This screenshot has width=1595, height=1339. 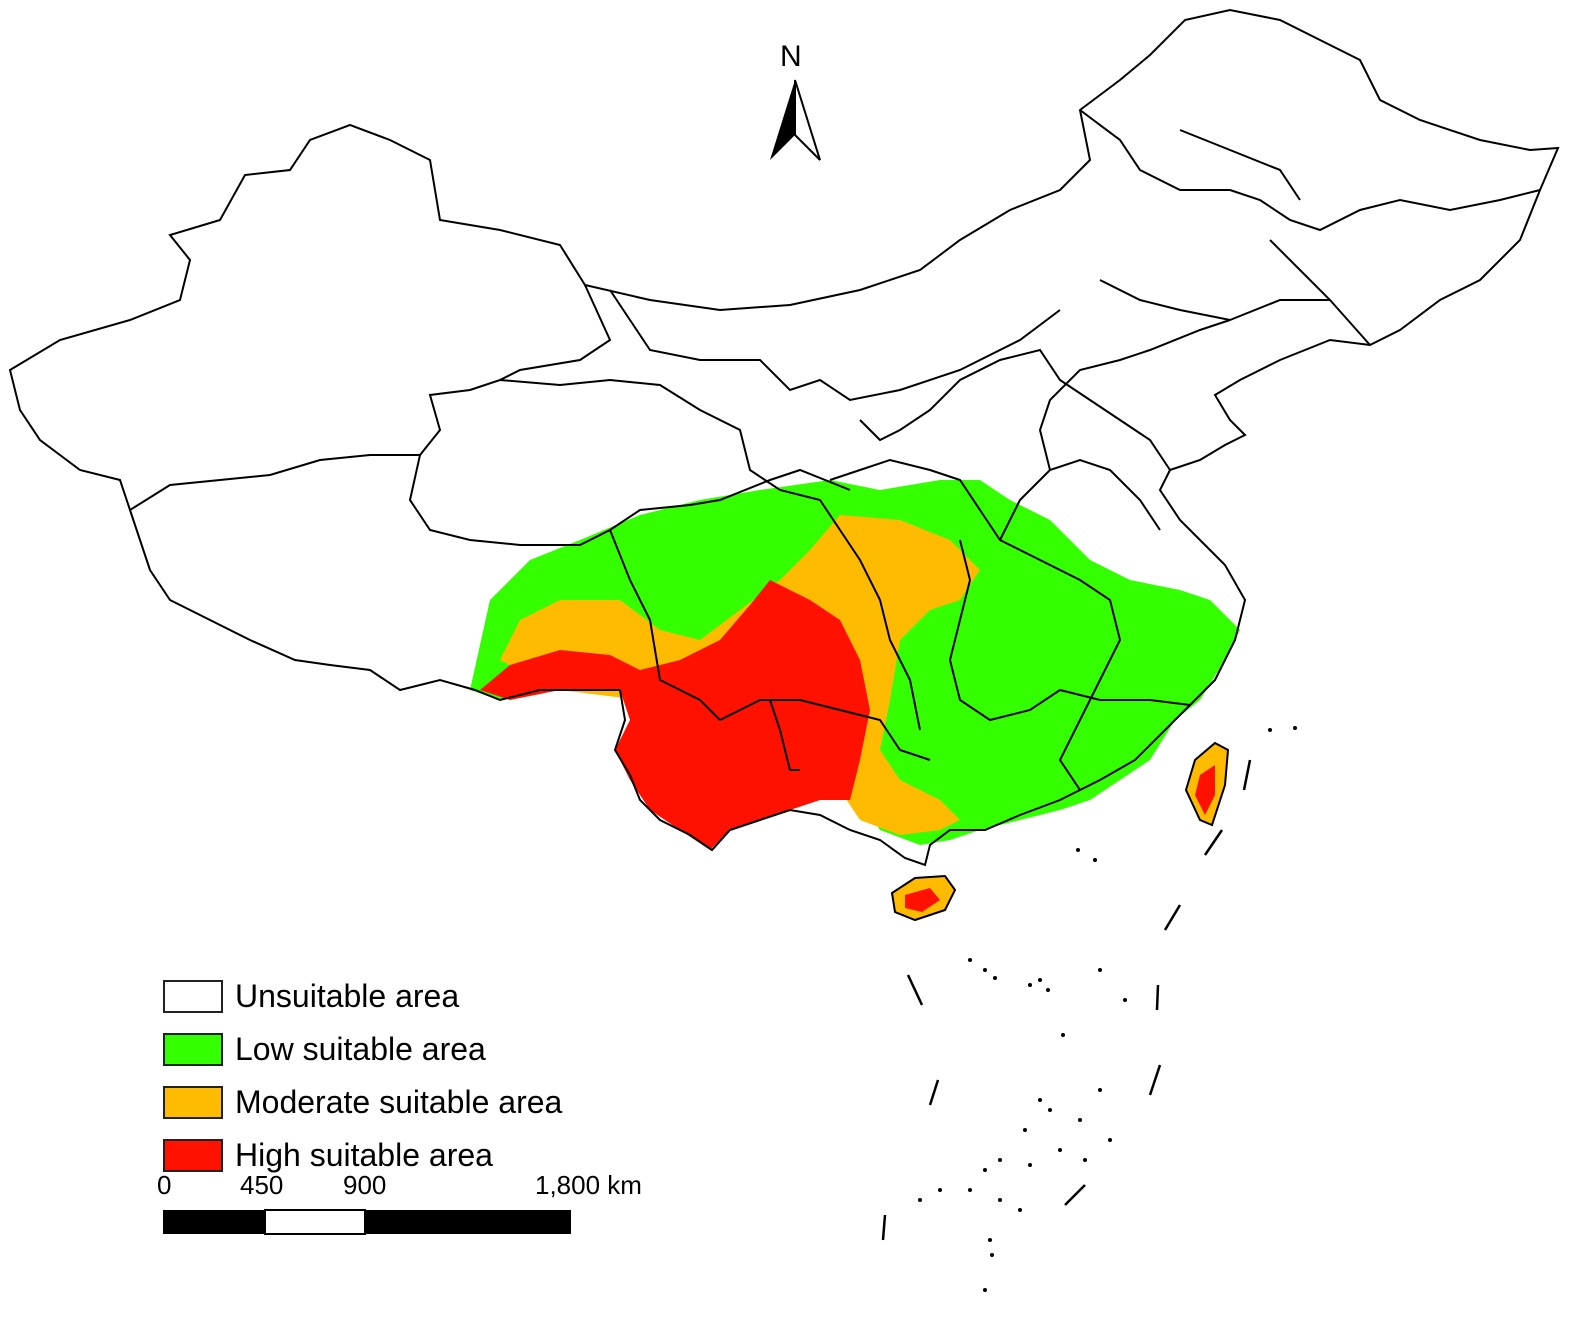 What do you see at coordinates (164, 1185) in the screenshot?
I see `scale-tick-0: 0` at bounding box center [164, 1185].